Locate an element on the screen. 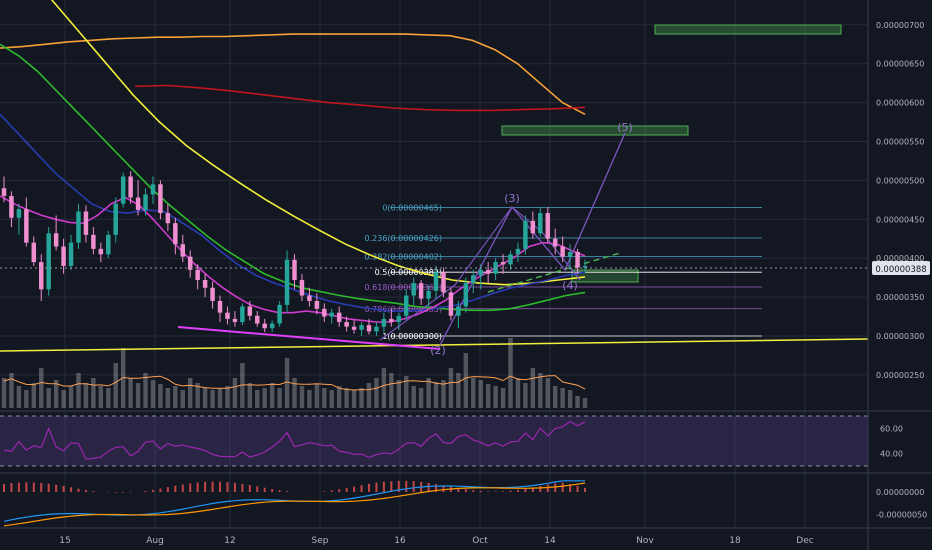  long-support-trendline is located at coordinates (434, 345).